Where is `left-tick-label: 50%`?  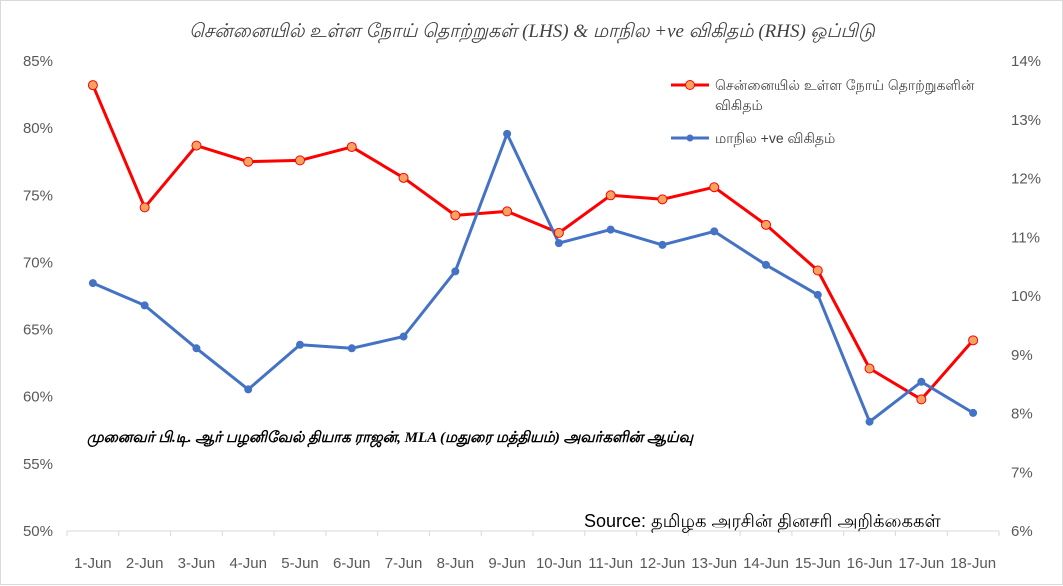 left-tick-label: 50% is located at coordinates (38, 531).